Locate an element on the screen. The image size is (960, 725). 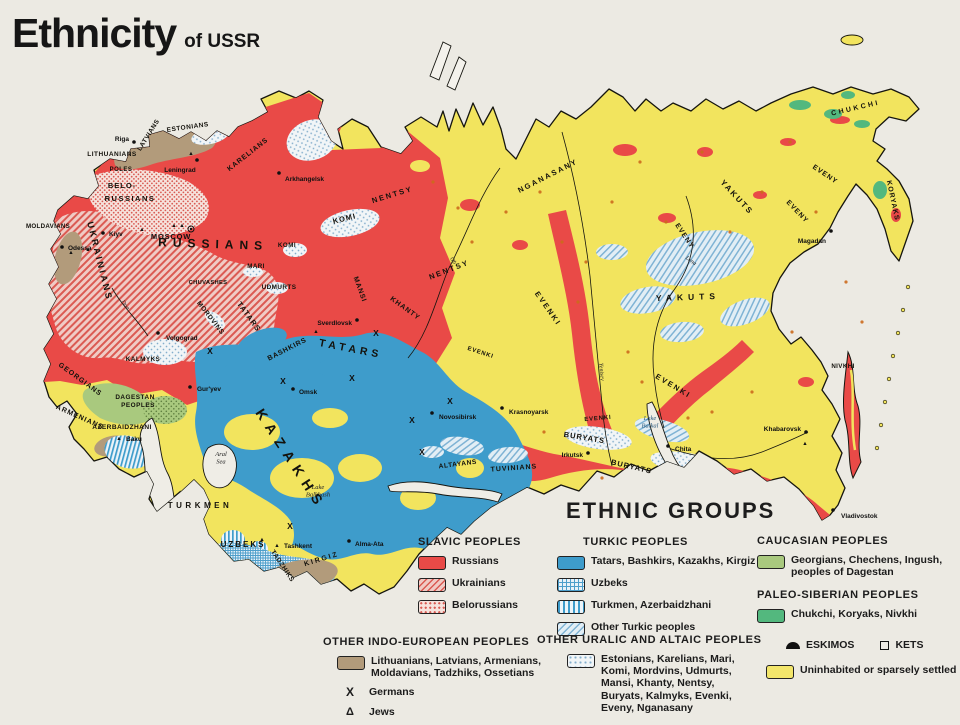
city-label: Magadan is located at coordinates (812, 241).